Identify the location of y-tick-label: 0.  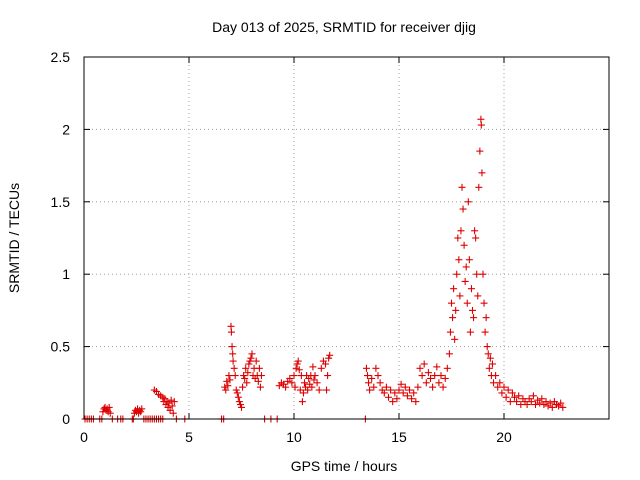
(66, 419).